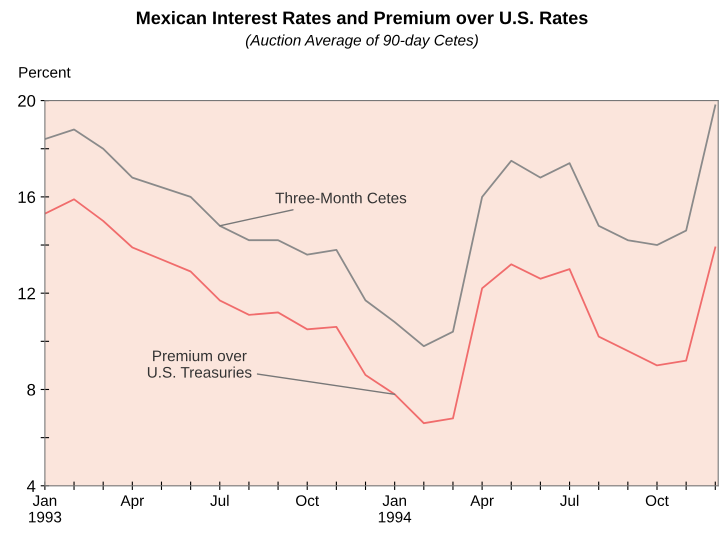 This screenshot has height=535, width=724. I want to click on y-tick-label: 4, so click(31, 486).